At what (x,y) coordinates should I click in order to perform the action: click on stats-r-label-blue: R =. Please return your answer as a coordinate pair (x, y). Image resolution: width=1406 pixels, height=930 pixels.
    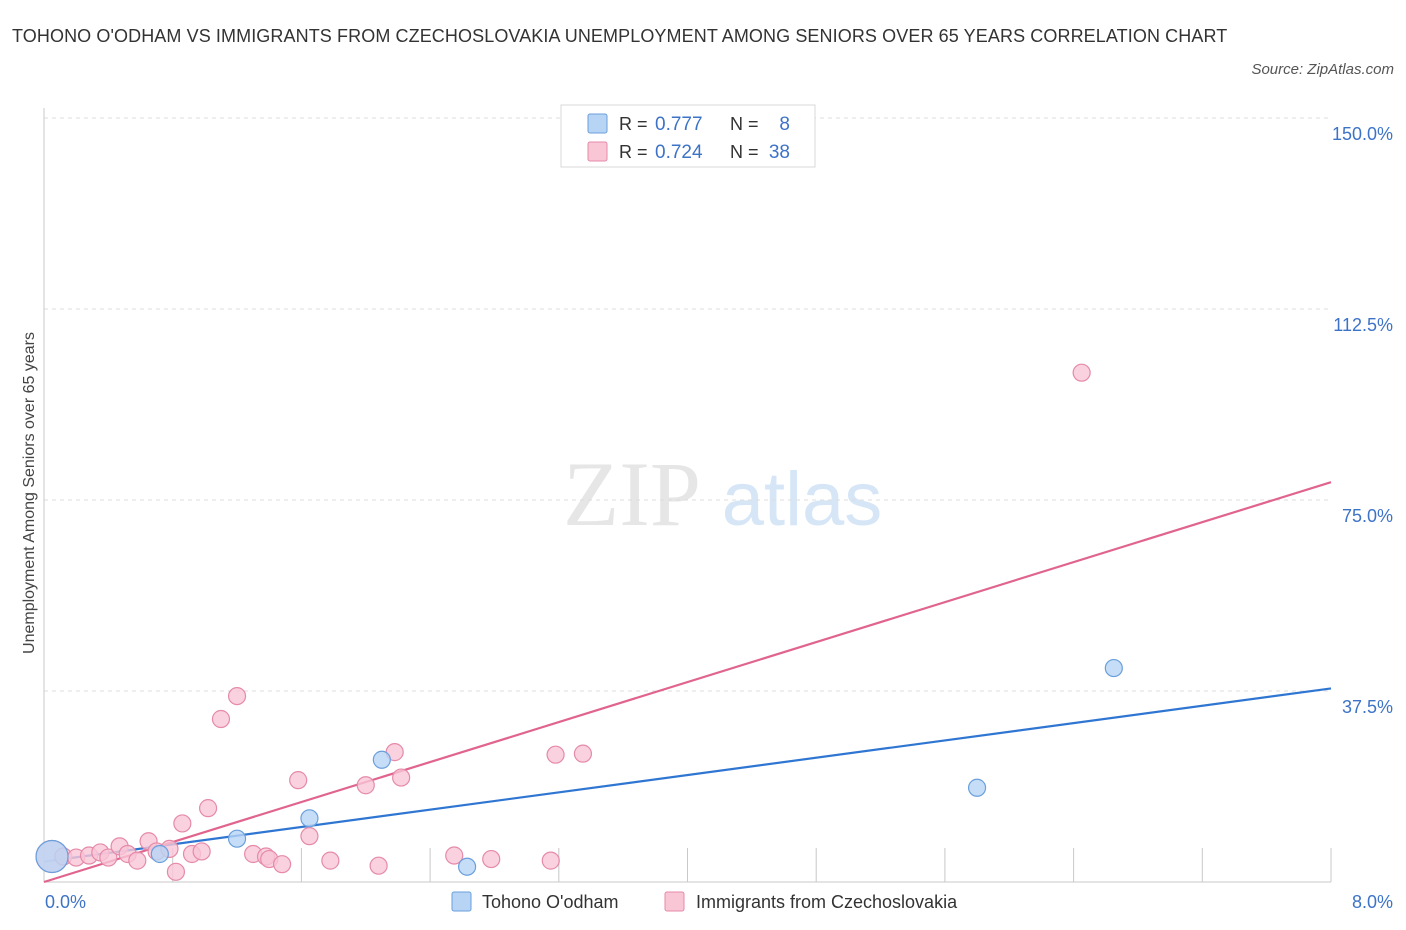
    Looking at the image, I should click on (633, 124).